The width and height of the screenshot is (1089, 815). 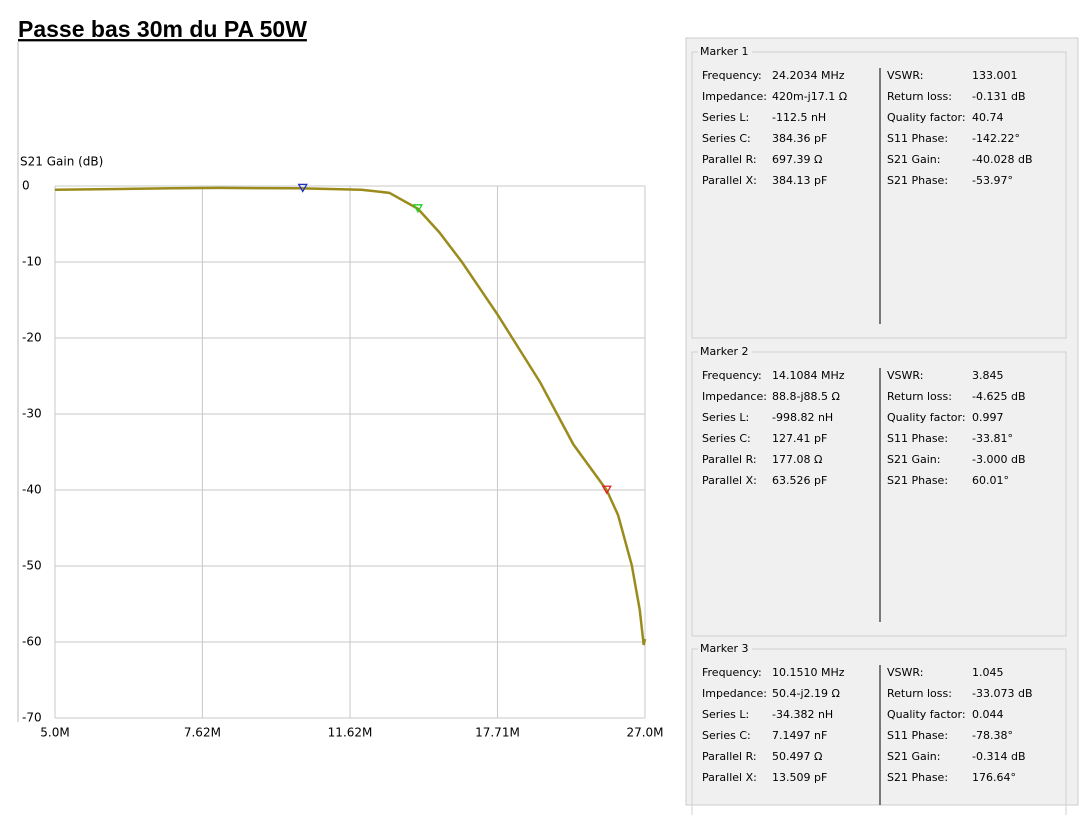 I want to click on y-tick-label: -10, so click(x=32, y=262).